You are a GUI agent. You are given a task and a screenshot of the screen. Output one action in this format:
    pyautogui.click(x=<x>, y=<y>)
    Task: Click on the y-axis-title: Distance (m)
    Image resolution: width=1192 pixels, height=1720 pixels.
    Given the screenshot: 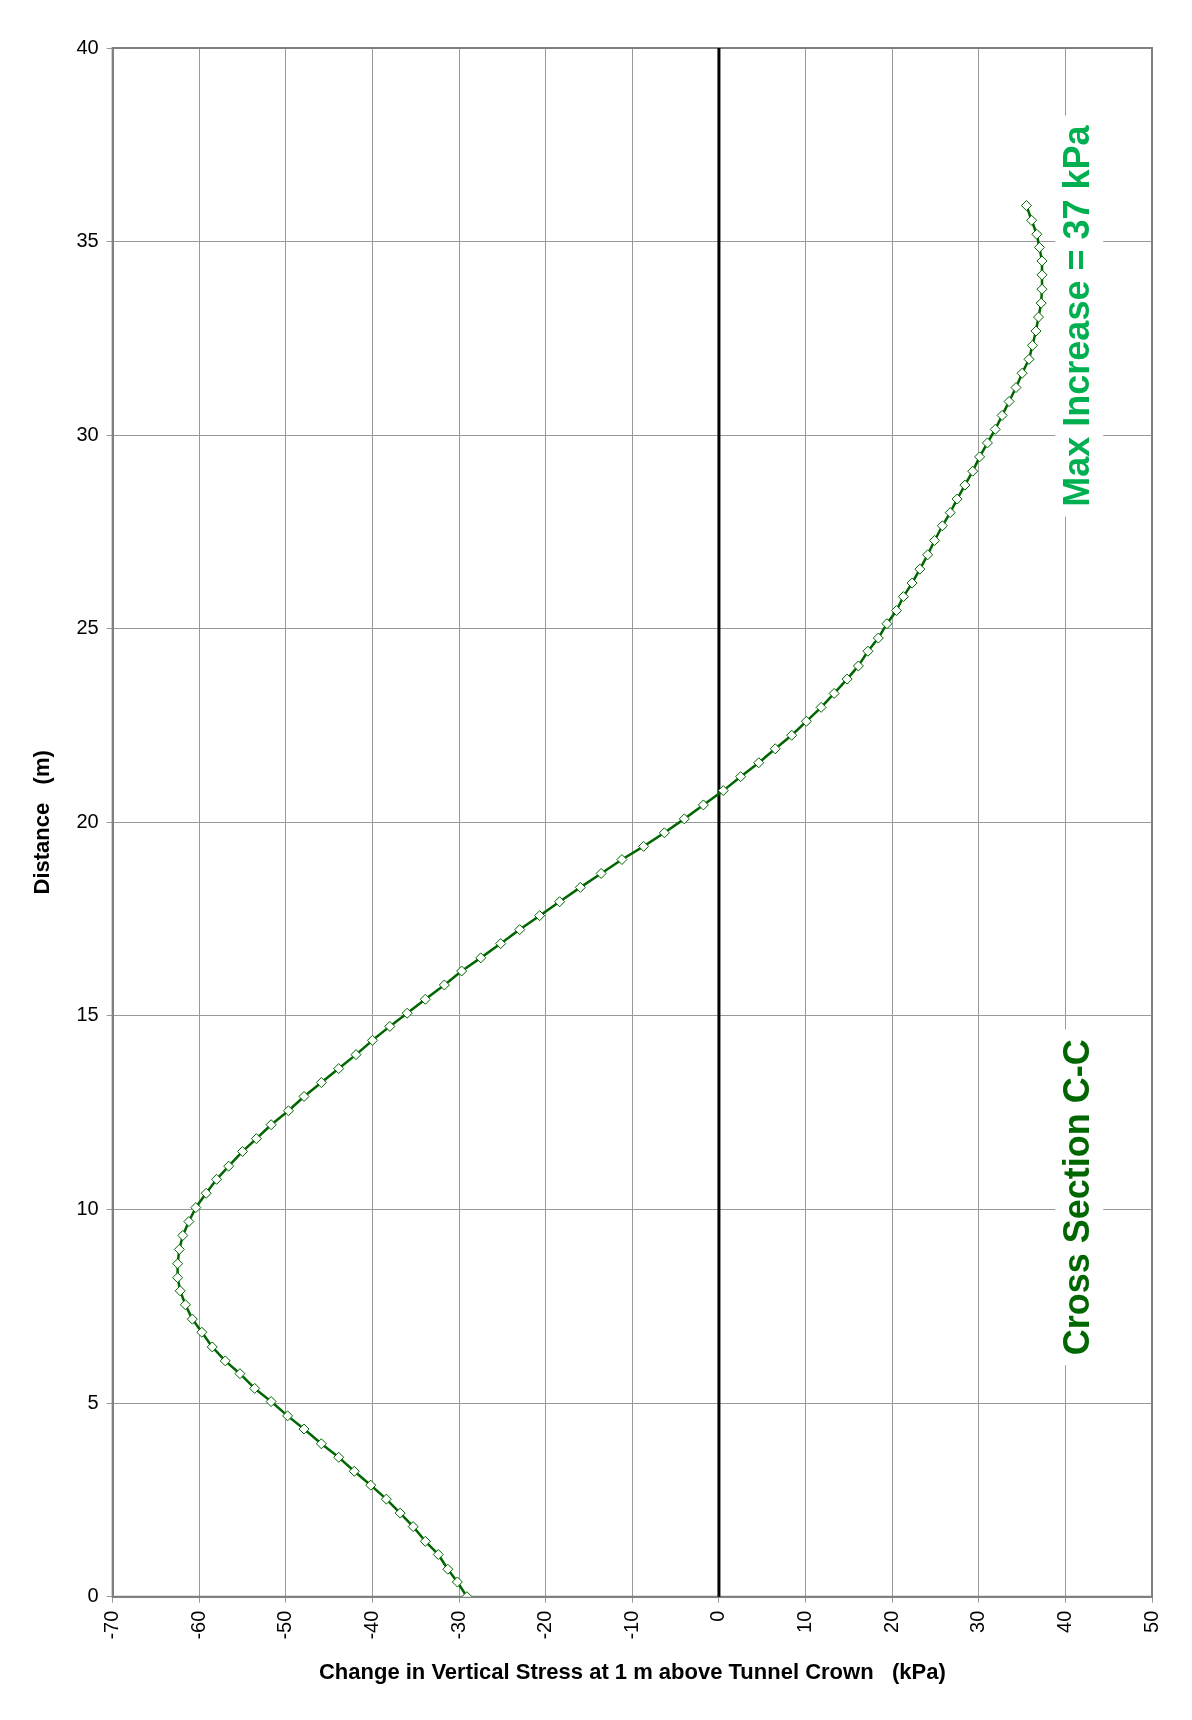 What is the action you would take?
    pyautogui.click(x=42, y=822)
    